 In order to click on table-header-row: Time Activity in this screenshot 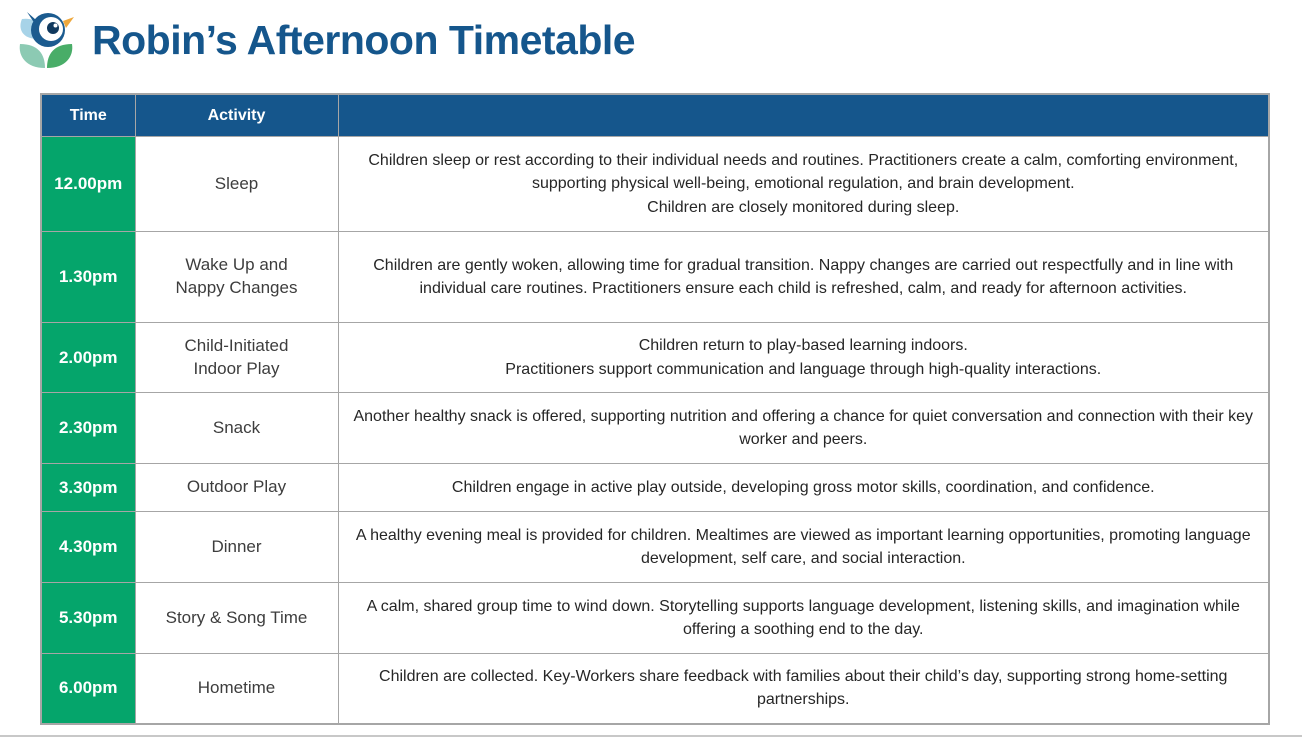, I will do `click(655, 115)`.